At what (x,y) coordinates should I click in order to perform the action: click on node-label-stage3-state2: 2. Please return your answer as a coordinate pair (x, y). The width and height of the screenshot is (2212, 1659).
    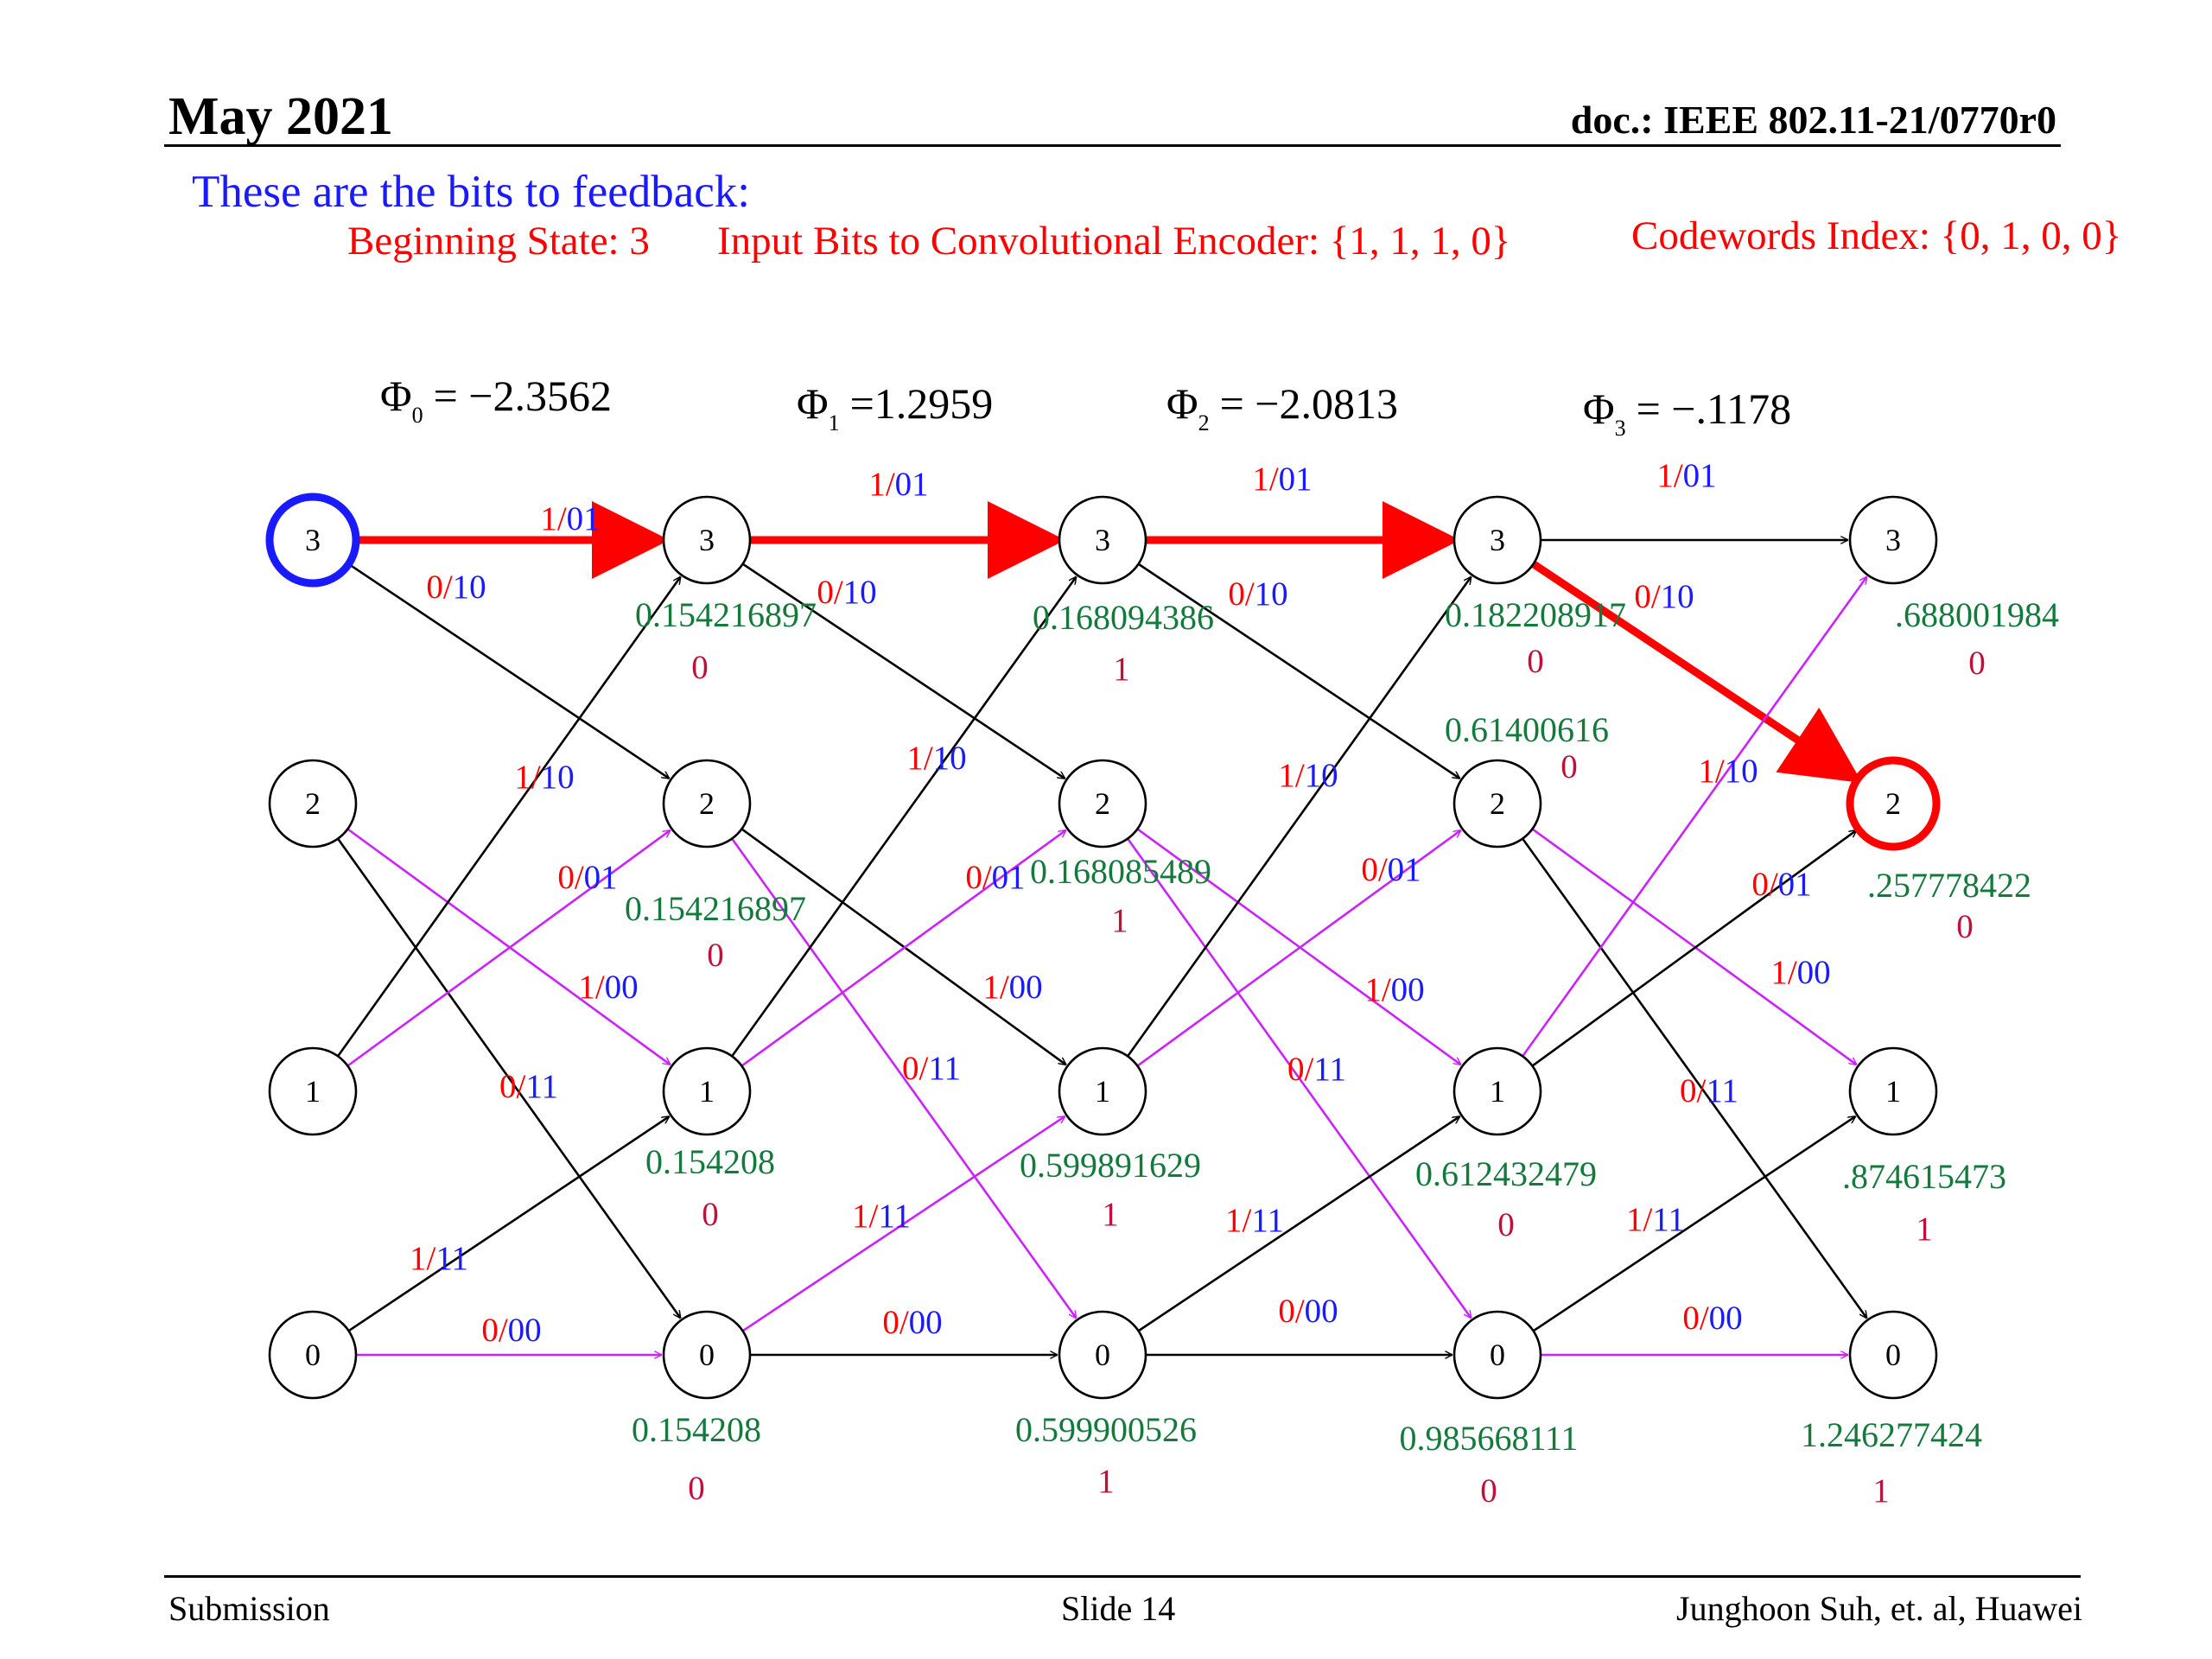
    Looking at the image, I should click on (1497, 803).